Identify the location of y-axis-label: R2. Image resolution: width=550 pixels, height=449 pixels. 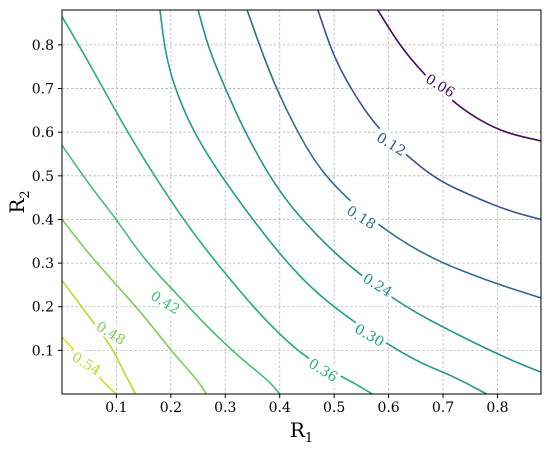
(19, 201).